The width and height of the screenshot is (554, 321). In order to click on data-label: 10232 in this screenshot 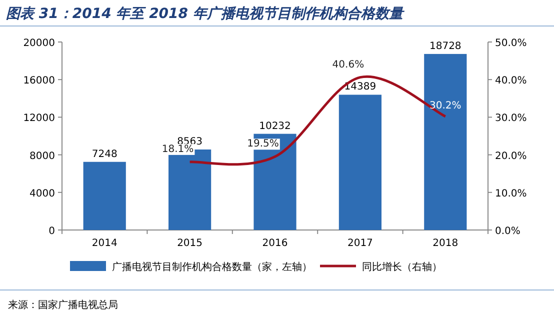, I will do `click(275, 126)`.